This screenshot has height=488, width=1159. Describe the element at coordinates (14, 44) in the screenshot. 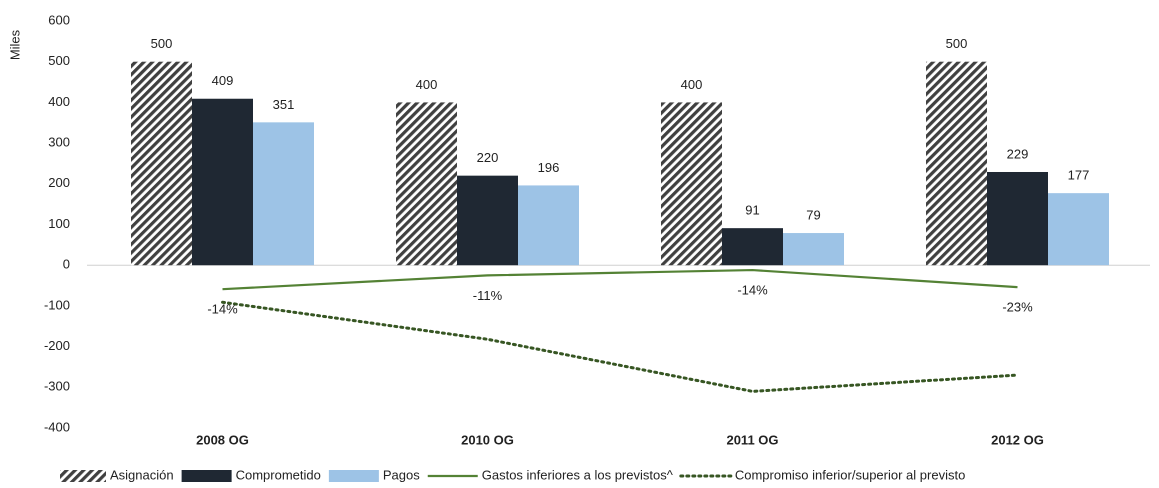

I see `y-axis-label: Miles` at that location.